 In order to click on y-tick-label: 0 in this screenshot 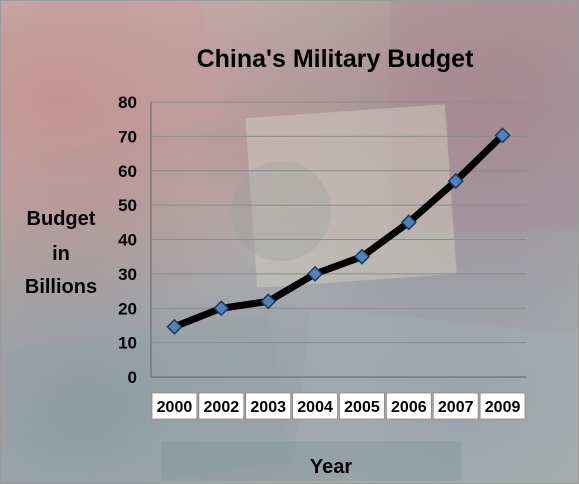, I will do `click(132, 377)`.